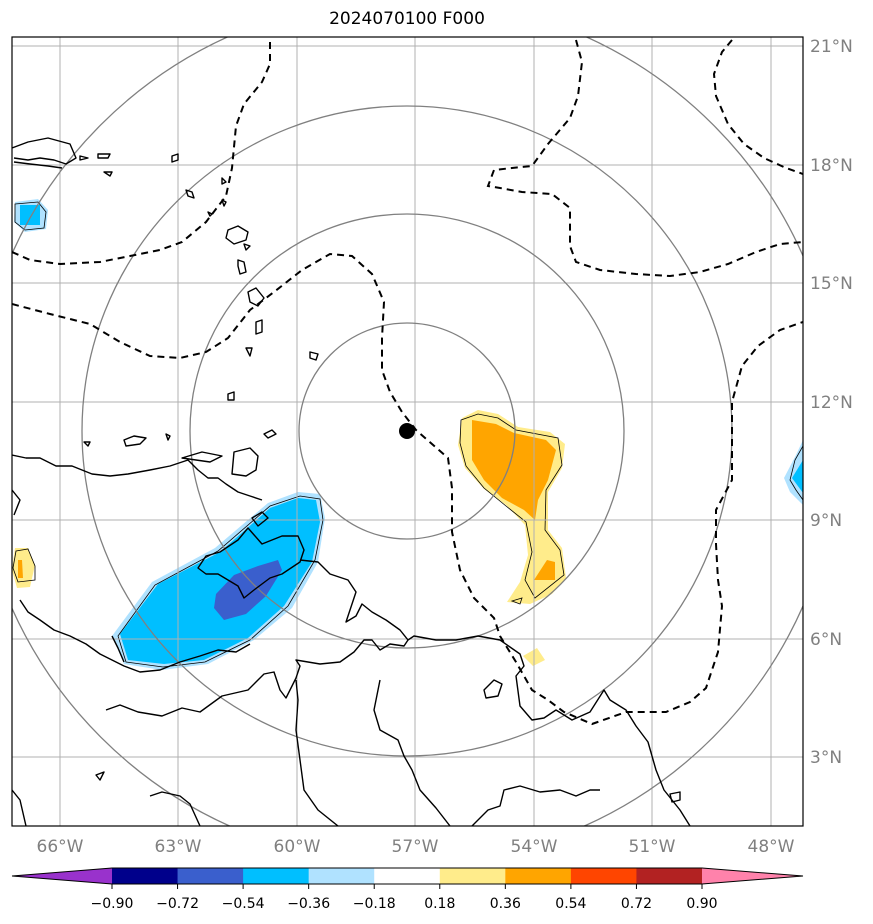 The width and height of the screenshot is (873, 924). What do you see at coordinates (218, 581) in the screenshot?
I see `negative-anomaly-region` at bounding box center [218, 581].